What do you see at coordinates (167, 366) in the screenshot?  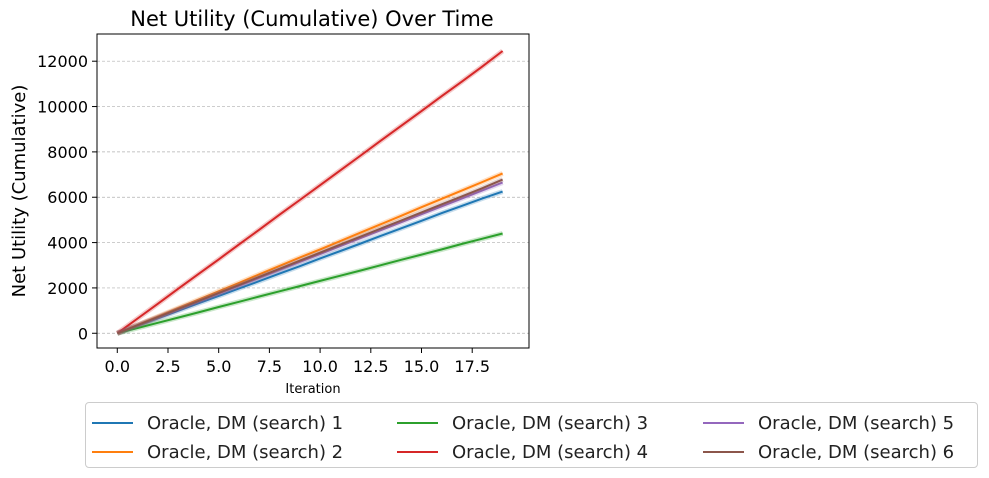 I see `x-tick-label: 2.5` at bounding box center [167, 366].